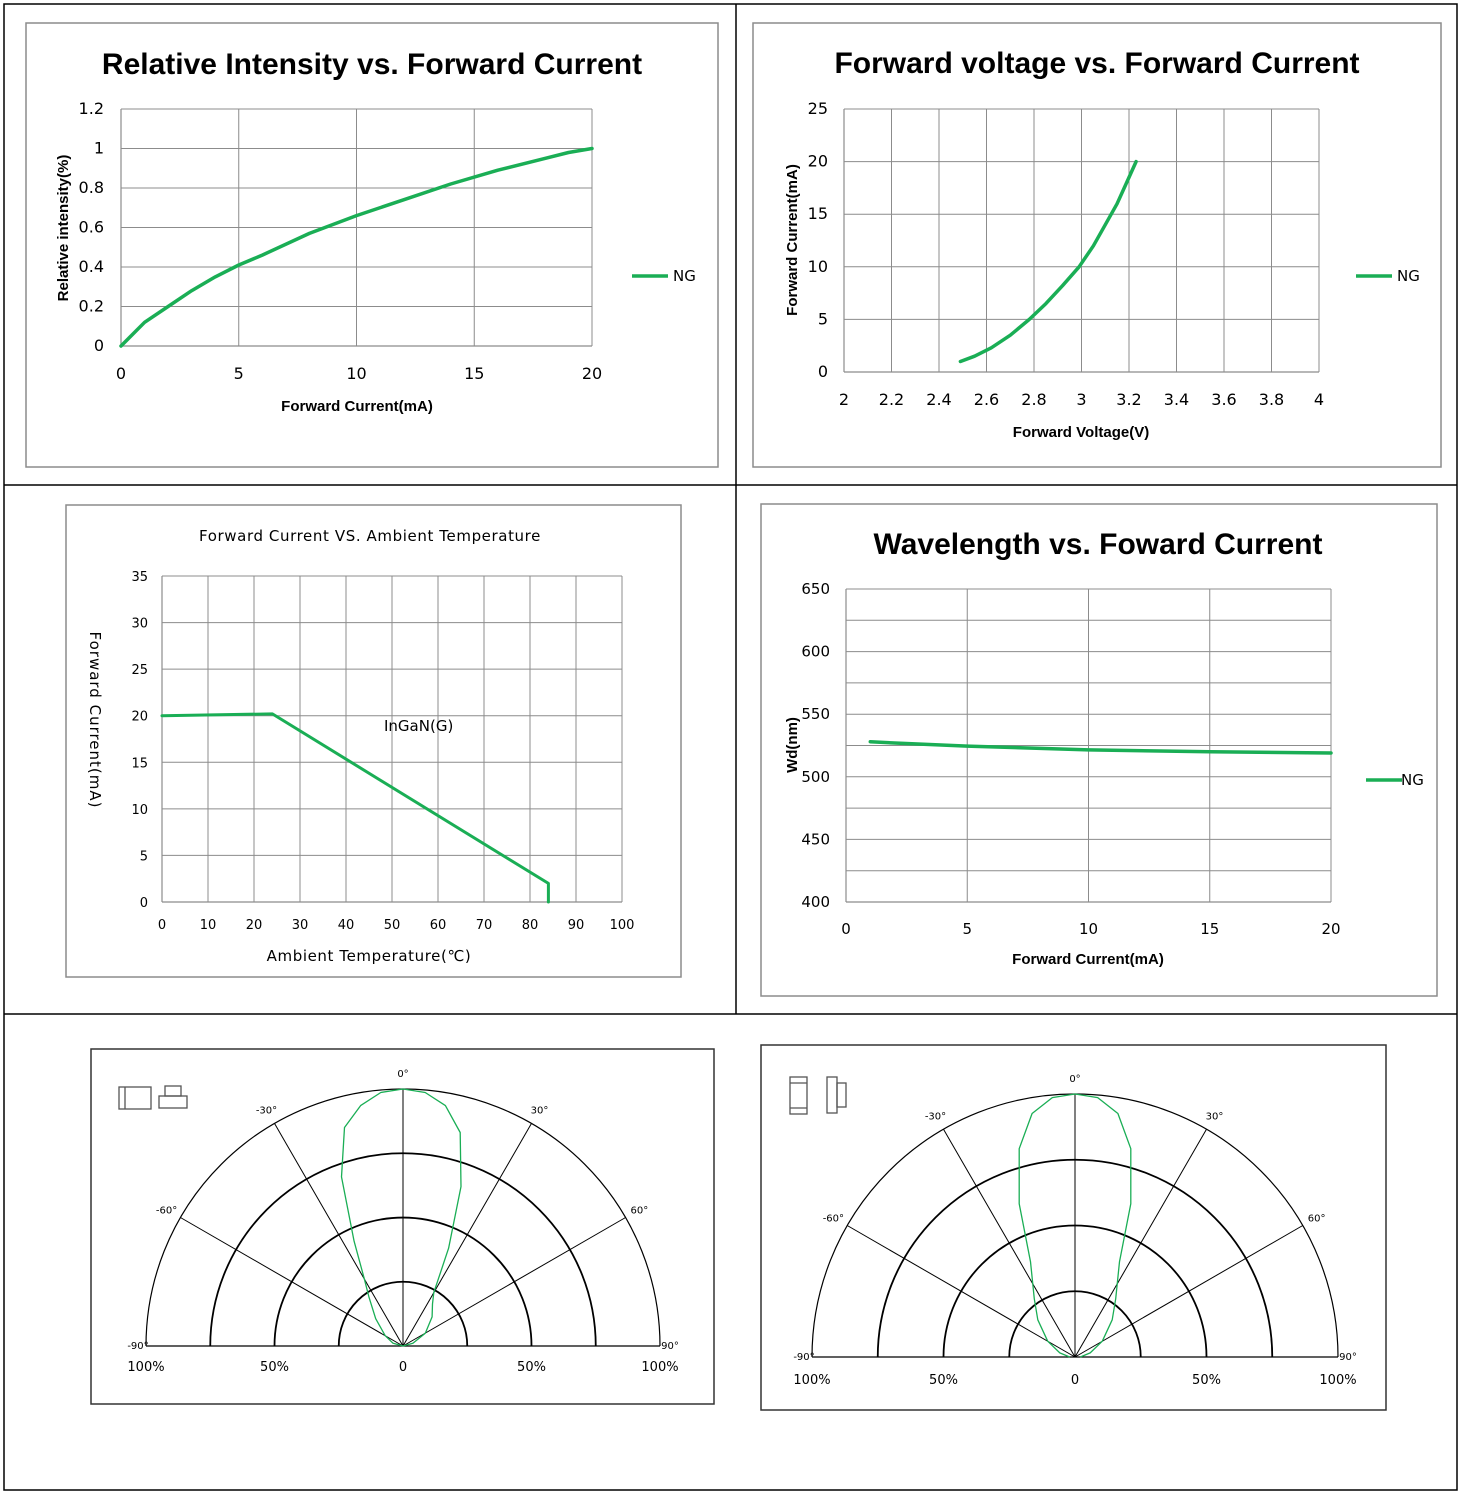 Image resolution: width=1463 pixels, height=1494 pixels. Describe the element at coordinates (818, 1095) in the screenshot. I see `package-side-view-icon` at that location.